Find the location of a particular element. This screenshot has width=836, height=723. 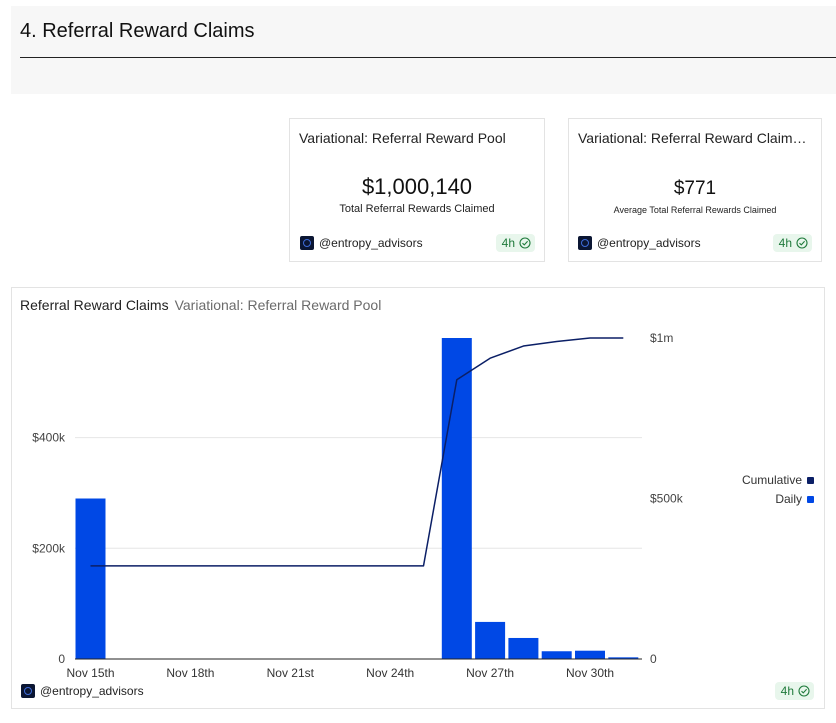

chart-subtitle: Variational: Referral Reward Pool is located at coordinates (278, 305).